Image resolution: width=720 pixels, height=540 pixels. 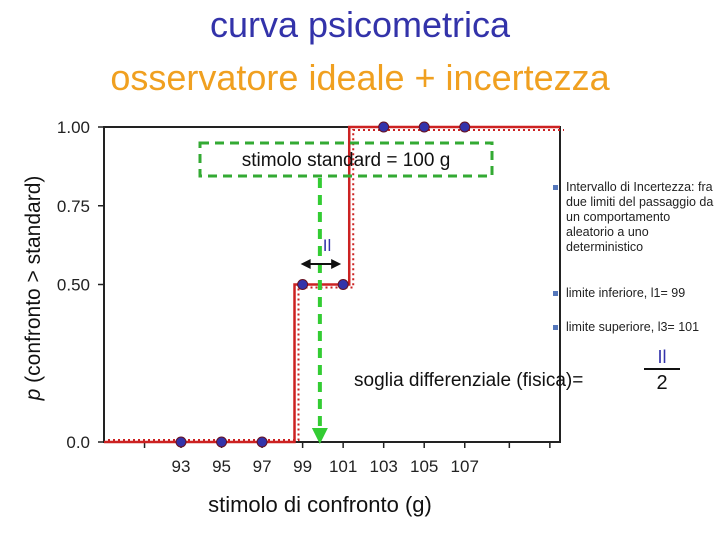 I want to click on standard-label-box, so click(x=346, y=159).